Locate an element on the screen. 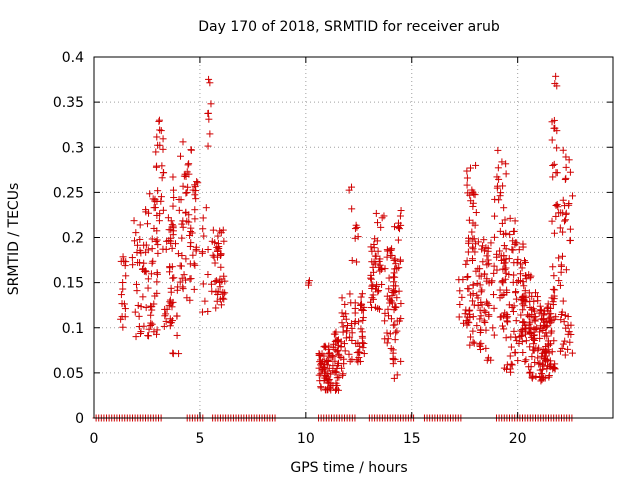  y-tick-label: 0.3 is located at coordinates (73, 148).